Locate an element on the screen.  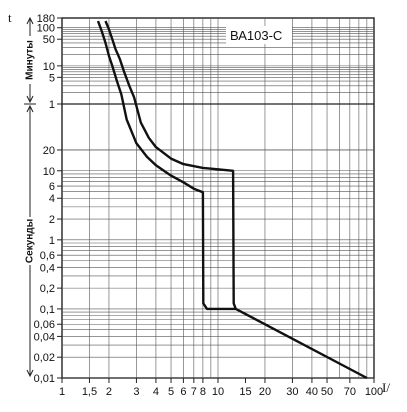
x-tick-label: 15 is located at coordinates (245, 392).